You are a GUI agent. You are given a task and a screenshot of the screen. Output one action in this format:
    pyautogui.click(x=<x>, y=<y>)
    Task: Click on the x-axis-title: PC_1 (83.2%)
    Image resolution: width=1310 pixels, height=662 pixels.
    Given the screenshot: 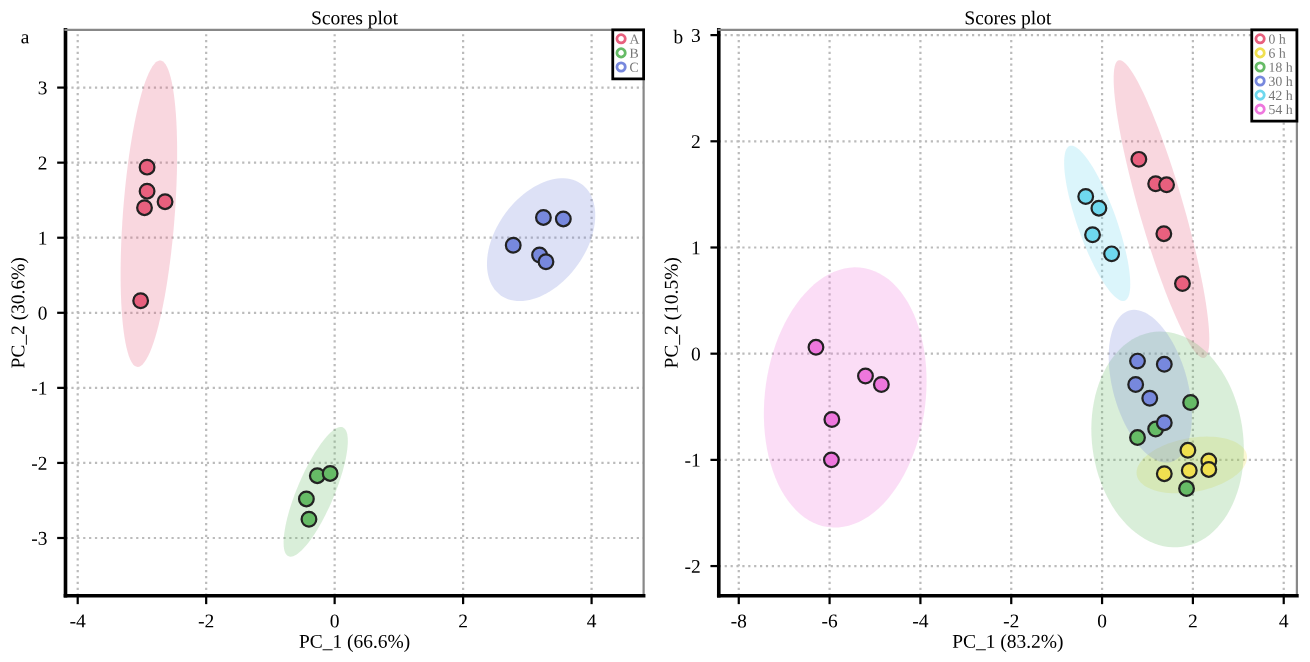 What is the action you would take?
    pyautogui.click(x=1007, y=643)
    